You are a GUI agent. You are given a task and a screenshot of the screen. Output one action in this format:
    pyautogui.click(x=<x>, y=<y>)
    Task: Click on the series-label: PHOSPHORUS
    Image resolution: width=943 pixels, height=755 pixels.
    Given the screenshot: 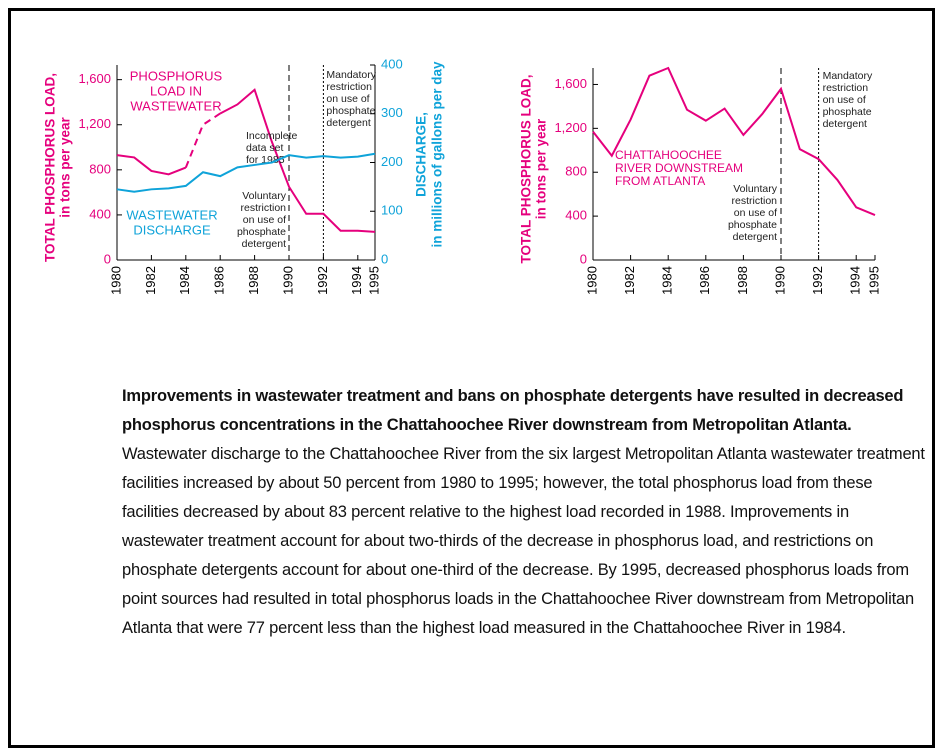 What is the action you would take?
    pyautogui.click(x=176, y=75)
    